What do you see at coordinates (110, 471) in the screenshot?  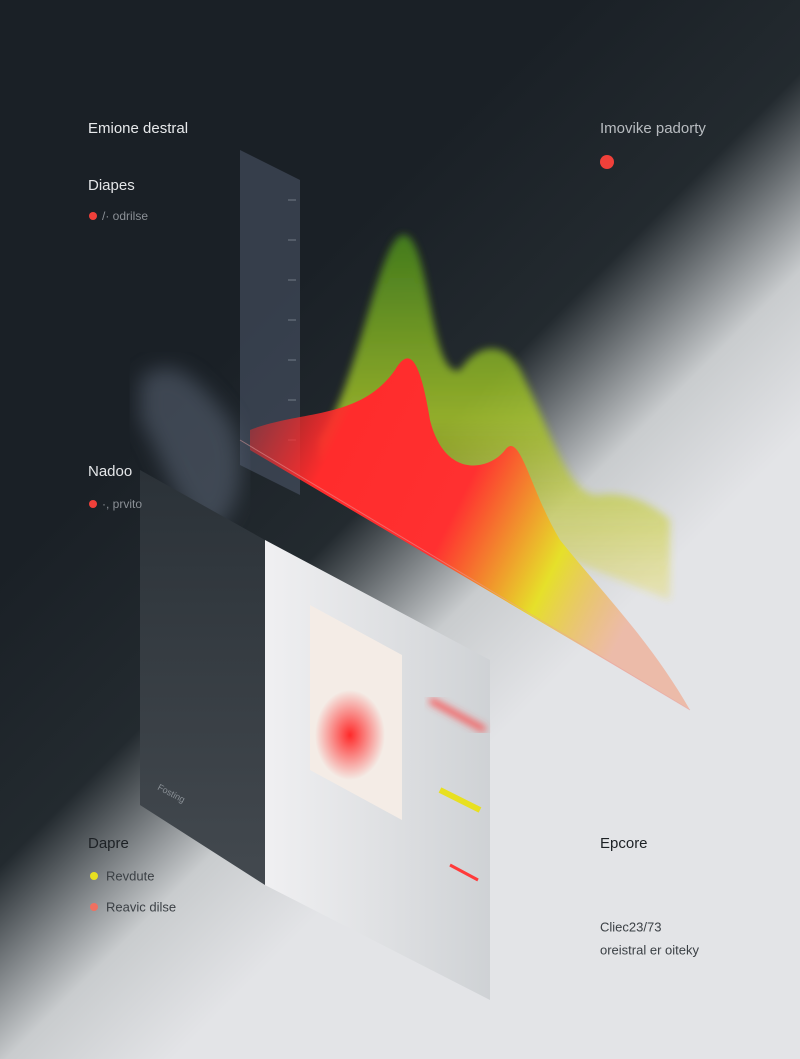 I see `section-title: Nadoo` at bounding box center [110, 471].